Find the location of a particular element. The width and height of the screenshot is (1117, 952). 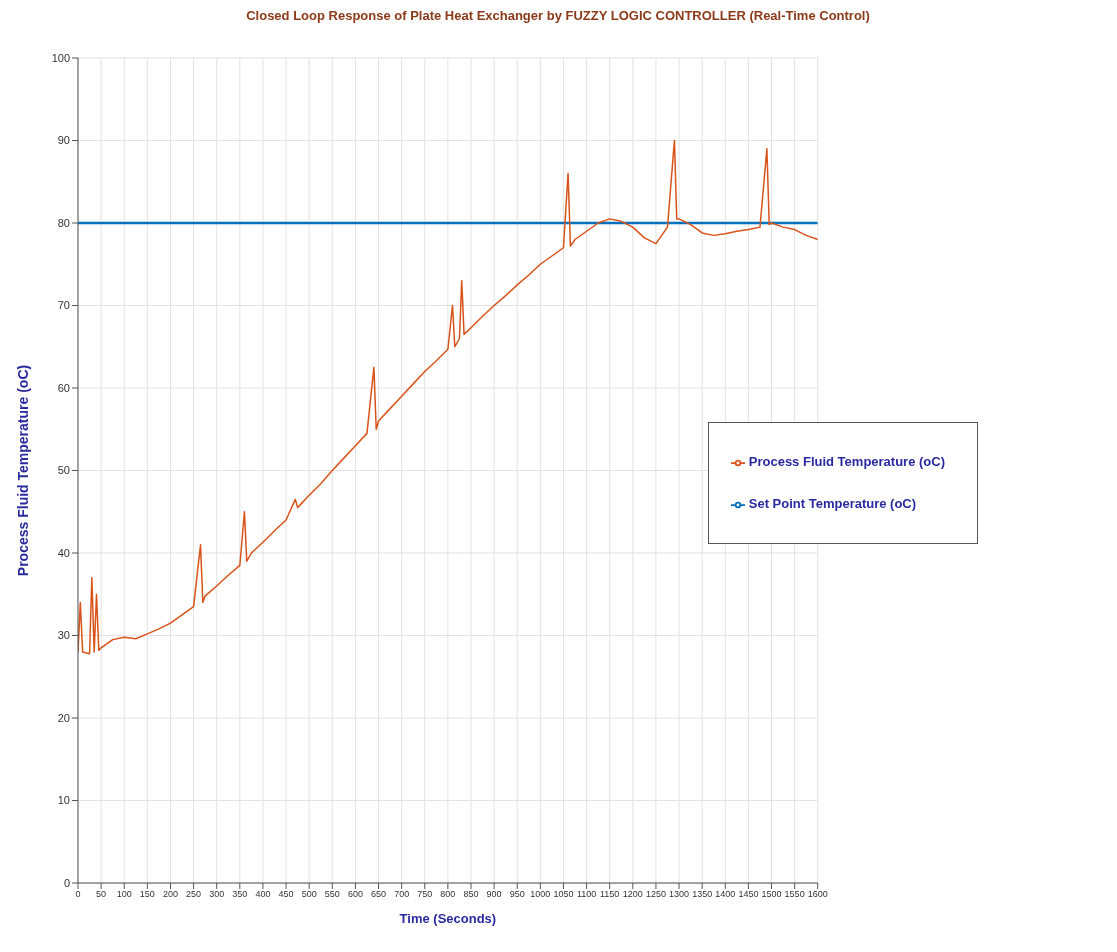

x-tick-label: 1000 is located at coordinates (540, 894).